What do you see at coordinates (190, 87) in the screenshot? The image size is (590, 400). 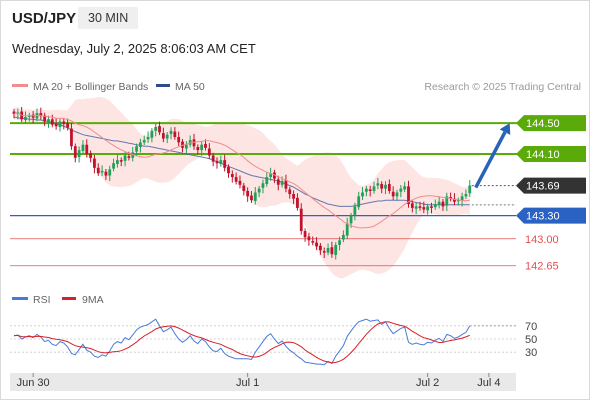 I see `ma50-legend-label: MA 50` at bounding box center [190, 87].